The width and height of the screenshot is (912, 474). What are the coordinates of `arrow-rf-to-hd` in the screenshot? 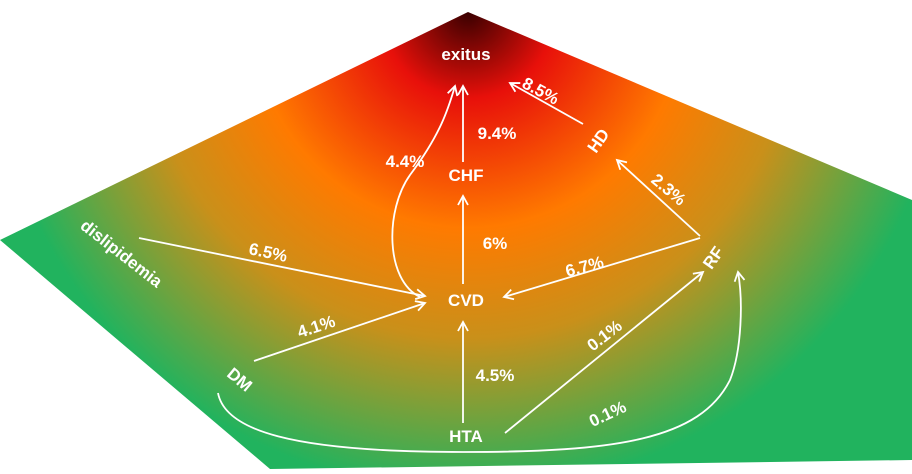 It's located at (658, 197).